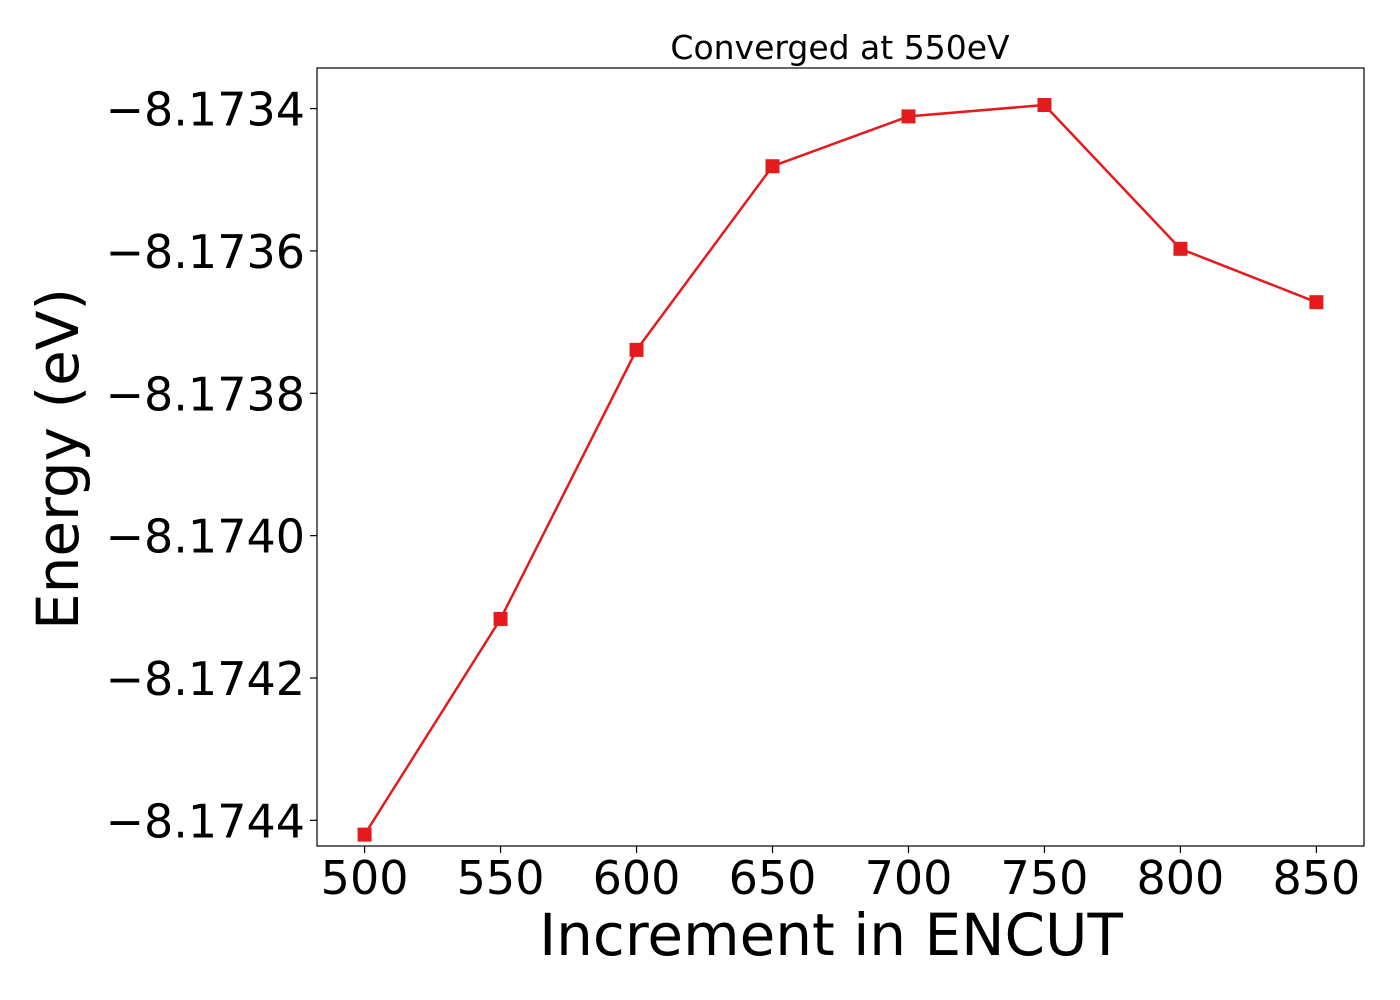 The image size is (1400, 1000). Describe the element at coordinates (365, 878) in the screenshot. I see `x-tick-label: 500` at that location.